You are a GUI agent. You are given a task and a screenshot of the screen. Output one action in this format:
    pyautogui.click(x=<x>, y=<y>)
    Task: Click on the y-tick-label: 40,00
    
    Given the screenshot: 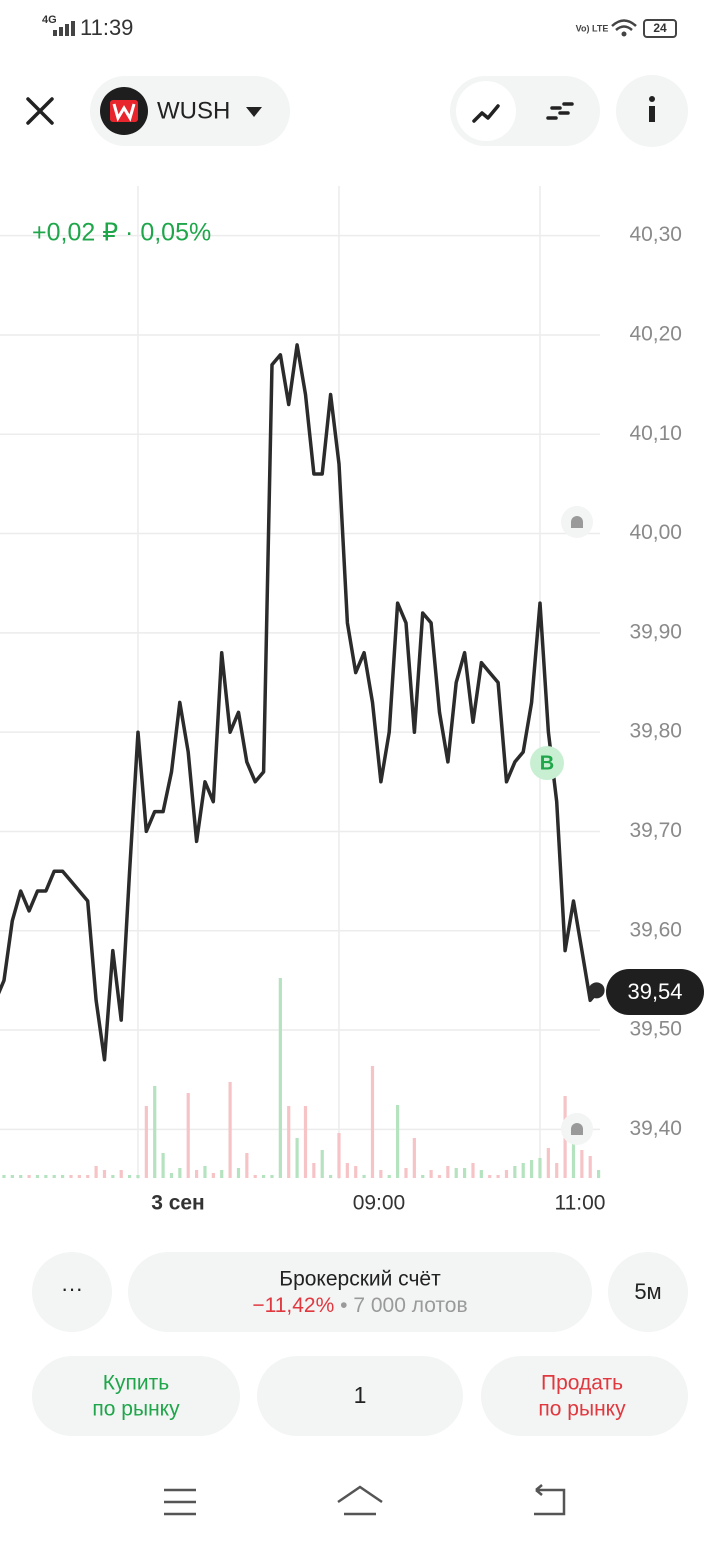 What is the action you would take?
    pyautogui.click(x=655, y=532)
    